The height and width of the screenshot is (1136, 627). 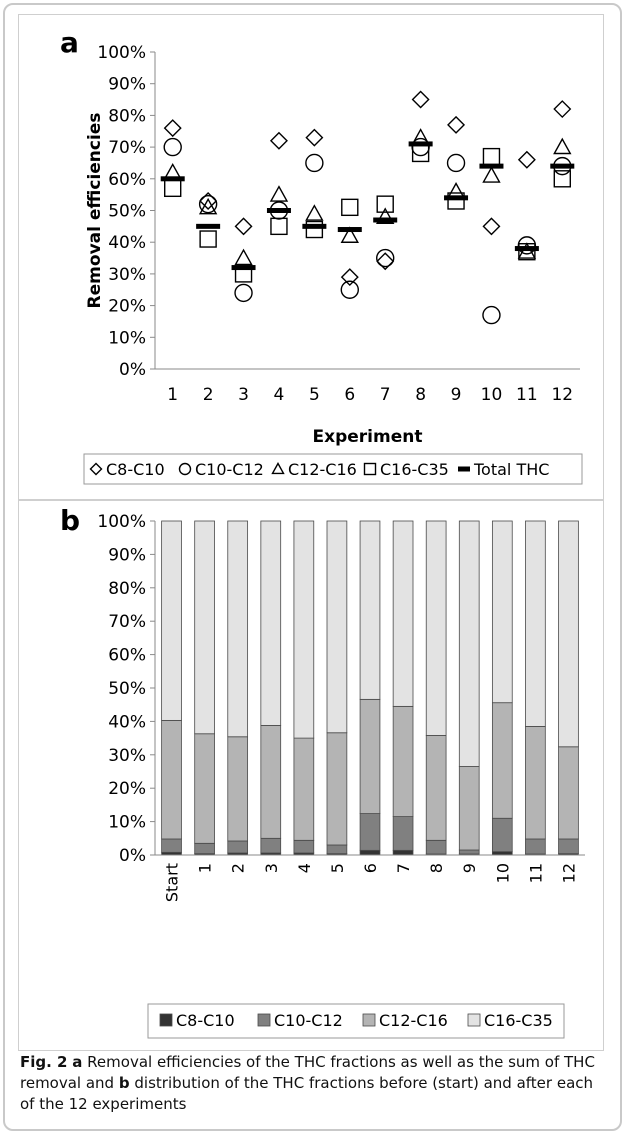 What do you see at coordinates (127, 689) in the screenshot?
I see `y-tick-label-b: 50%` at bounding box center [127, 689].